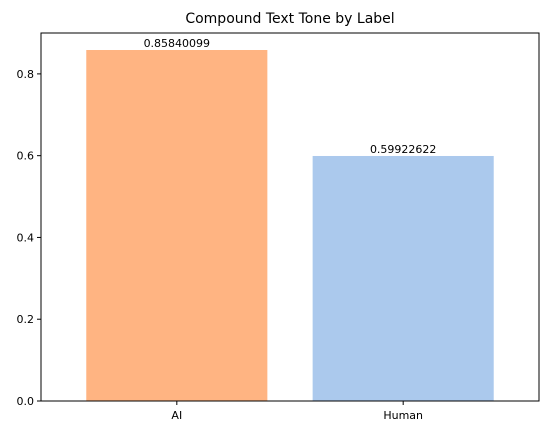  I want to click on y-tick-label-2: 0.4, so click(26, 237).